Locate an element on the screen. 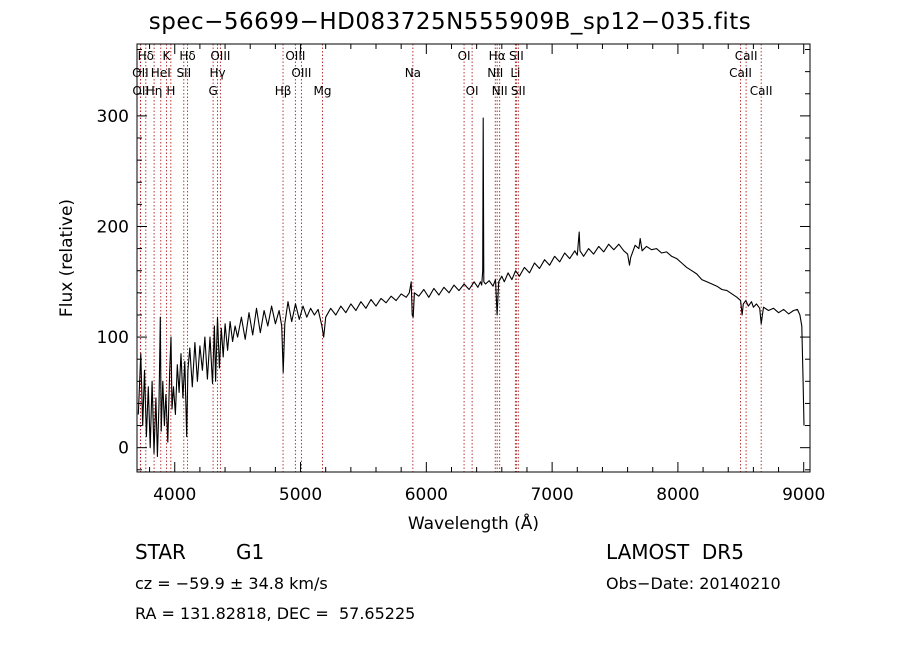 This screenshot has width=900, height=649. object-subclass: G1 is located at coordinates (250, 552).